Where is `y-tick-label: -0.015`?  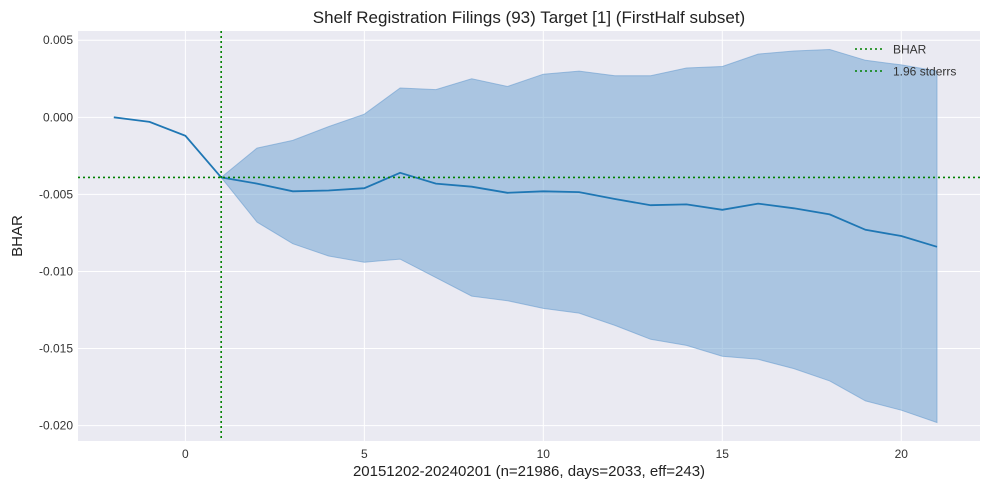
y-tick-label: -0.015 is located at coordinates (56, 349).